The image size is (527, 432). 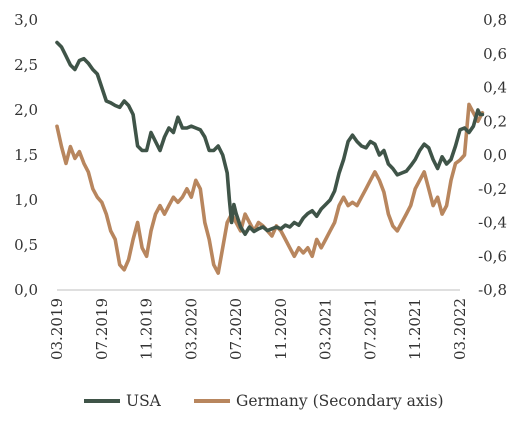 What do you see at coordinates (326, 329) in the screenshot?
I see `x-tick-label: 03.2021` at bounding box center [326, 329].